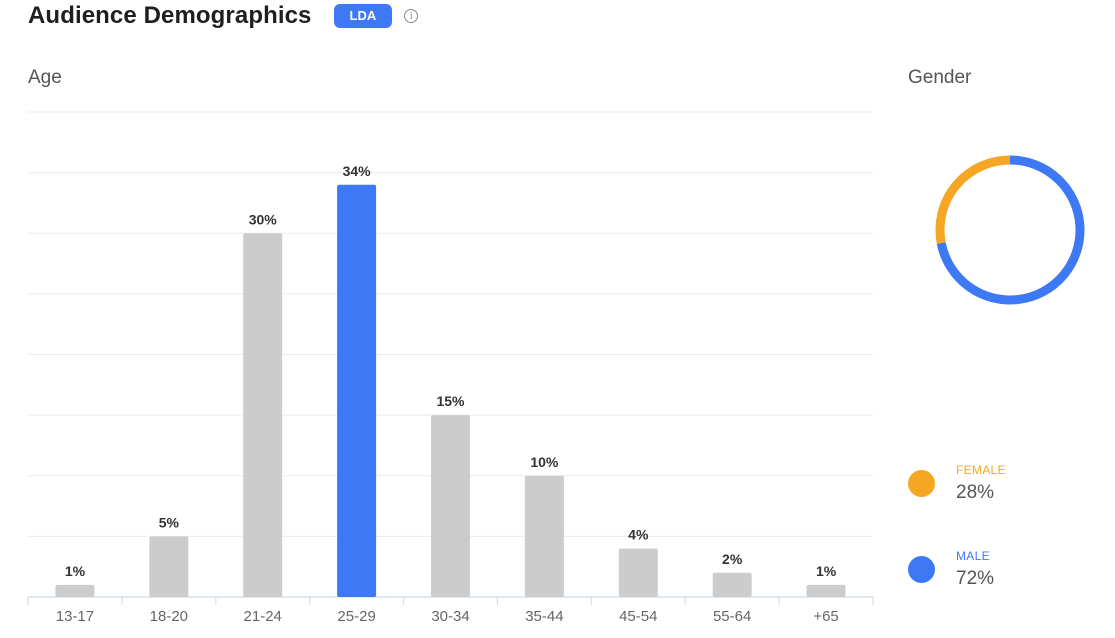 This screenshot has height=638, width=1115. What do you see at coordinates (263, 219) in the screenshot?
I see `data-label: 30%` at bounding box center [263, 219].